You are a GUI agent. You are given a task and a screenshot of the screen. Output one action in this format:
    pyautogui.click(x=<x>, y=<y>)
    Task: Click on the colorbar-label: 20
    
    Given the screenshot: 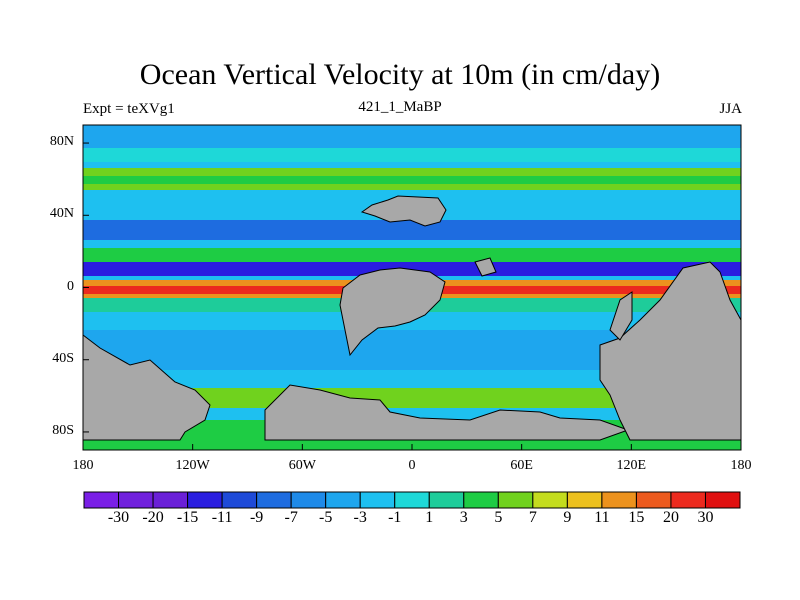 What is the action you would take?
    pyautogui.click(x=670, y=517)
    